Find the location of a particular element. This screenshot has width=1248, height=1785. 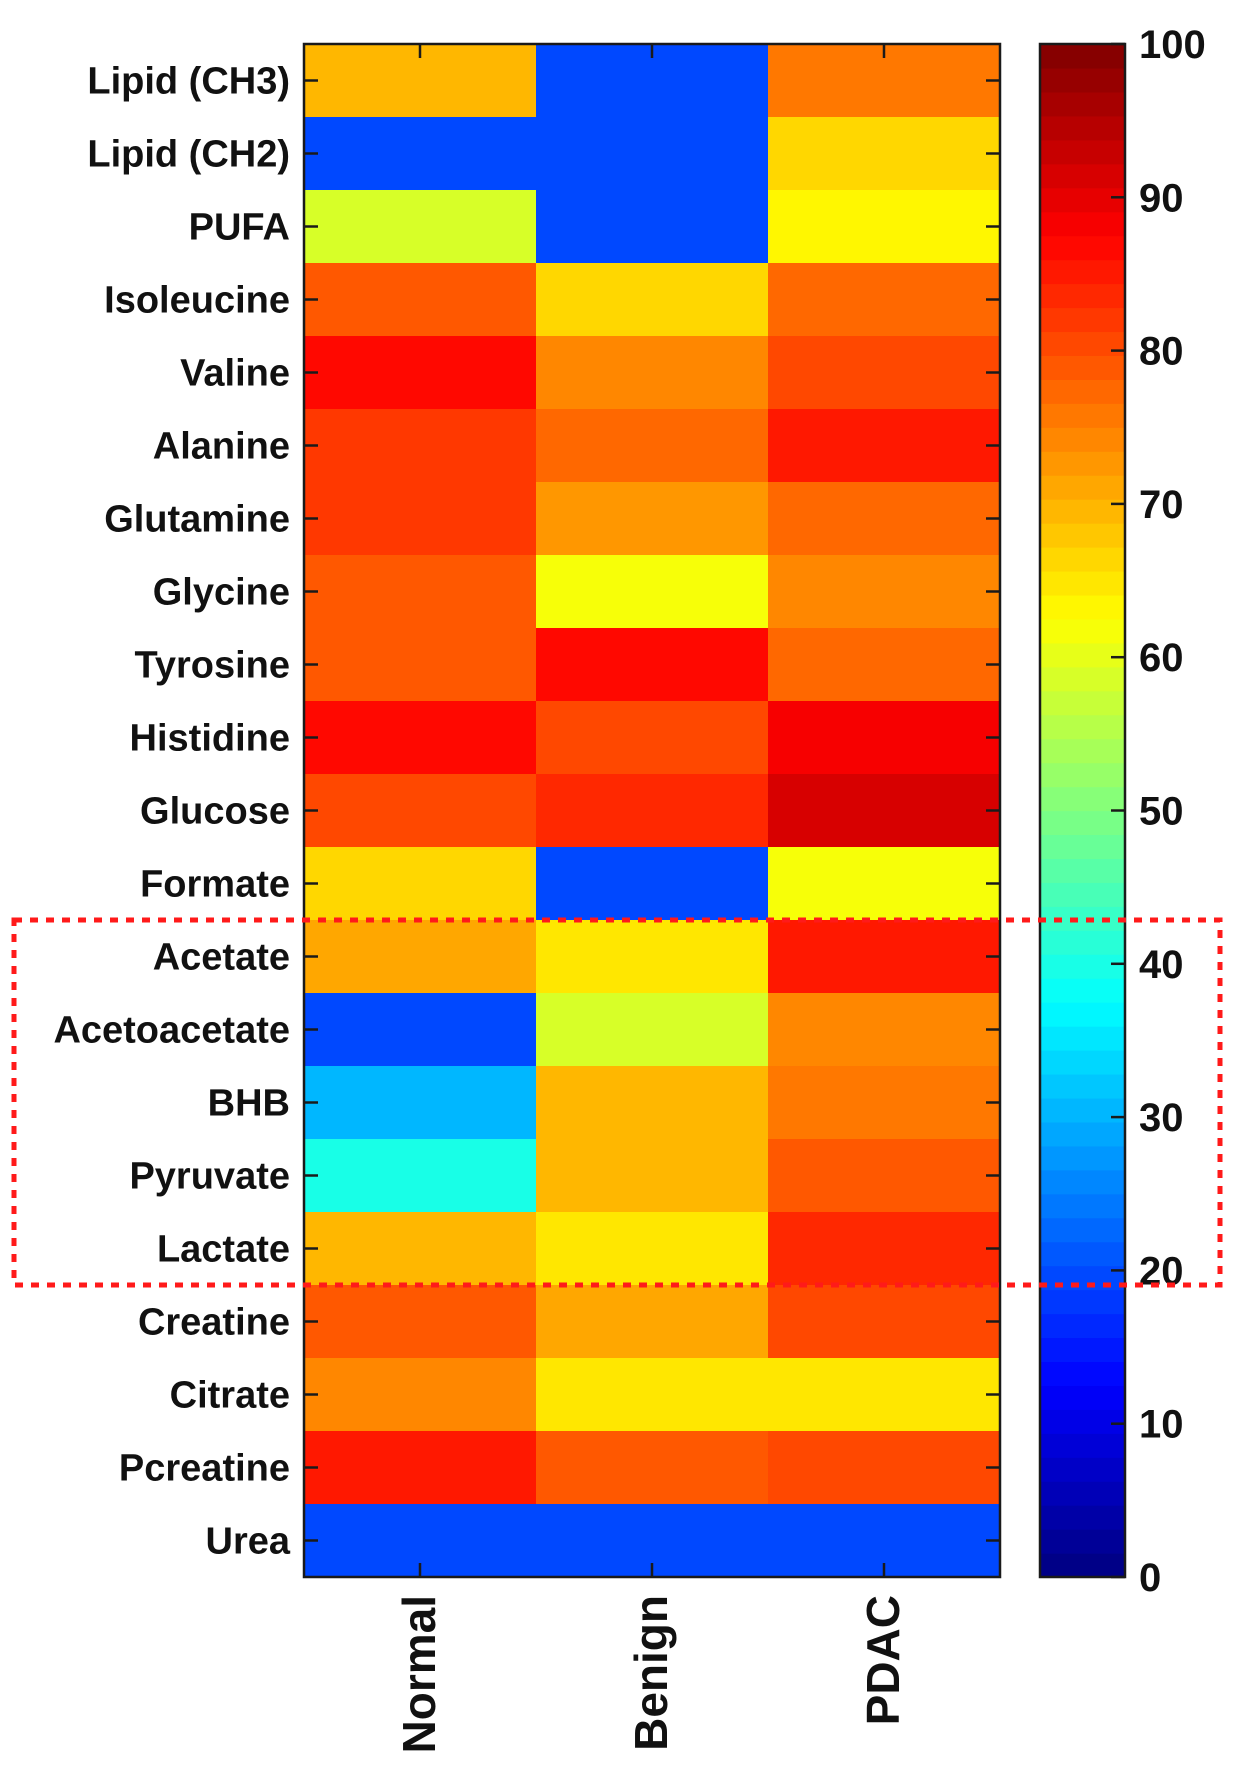

cell-acetate-normal is located at coordinates (420, 957).